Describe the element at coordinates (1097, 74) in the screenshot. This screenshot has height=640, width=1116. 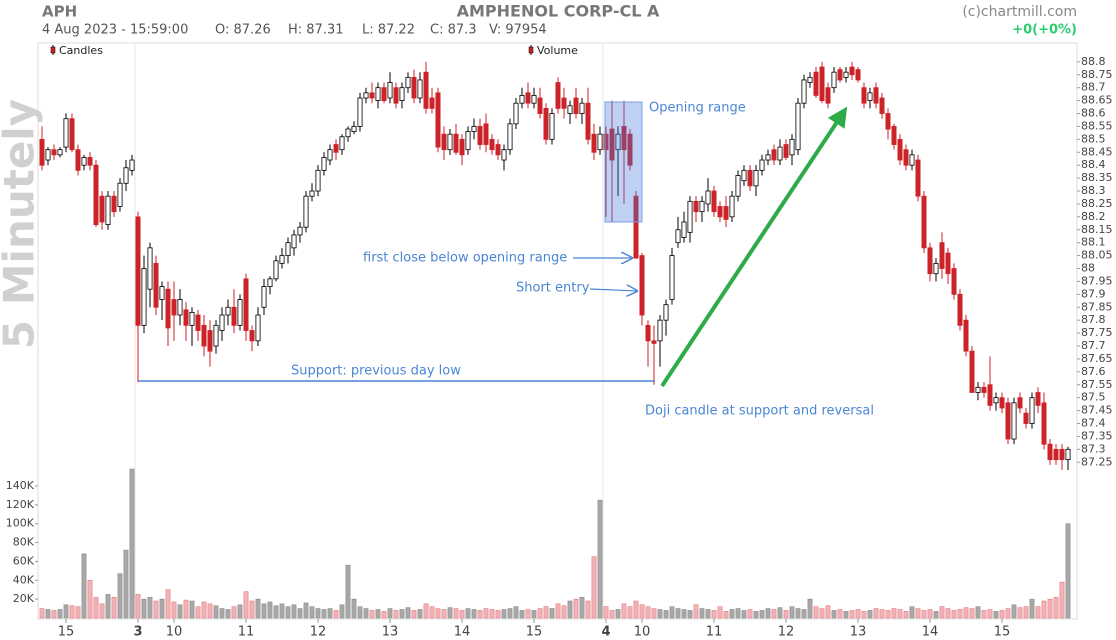
I see `y-tick-label: 88.75` at that location.